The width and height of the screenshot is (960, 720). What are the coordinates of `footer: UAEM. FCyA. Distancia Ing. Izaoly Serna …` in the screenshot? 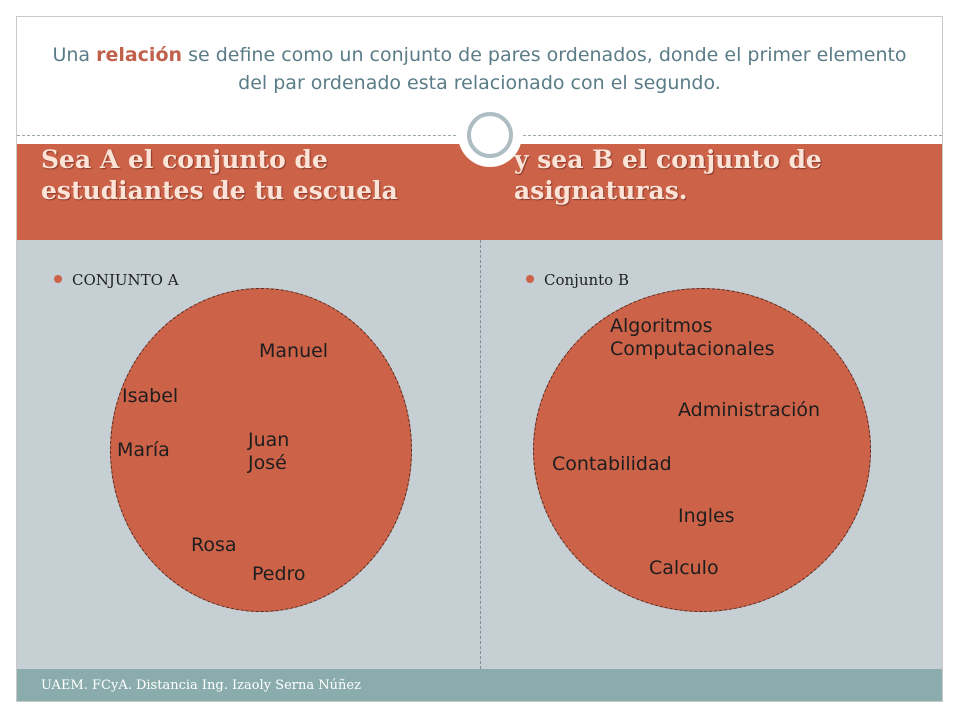 It's located at (479, 685).